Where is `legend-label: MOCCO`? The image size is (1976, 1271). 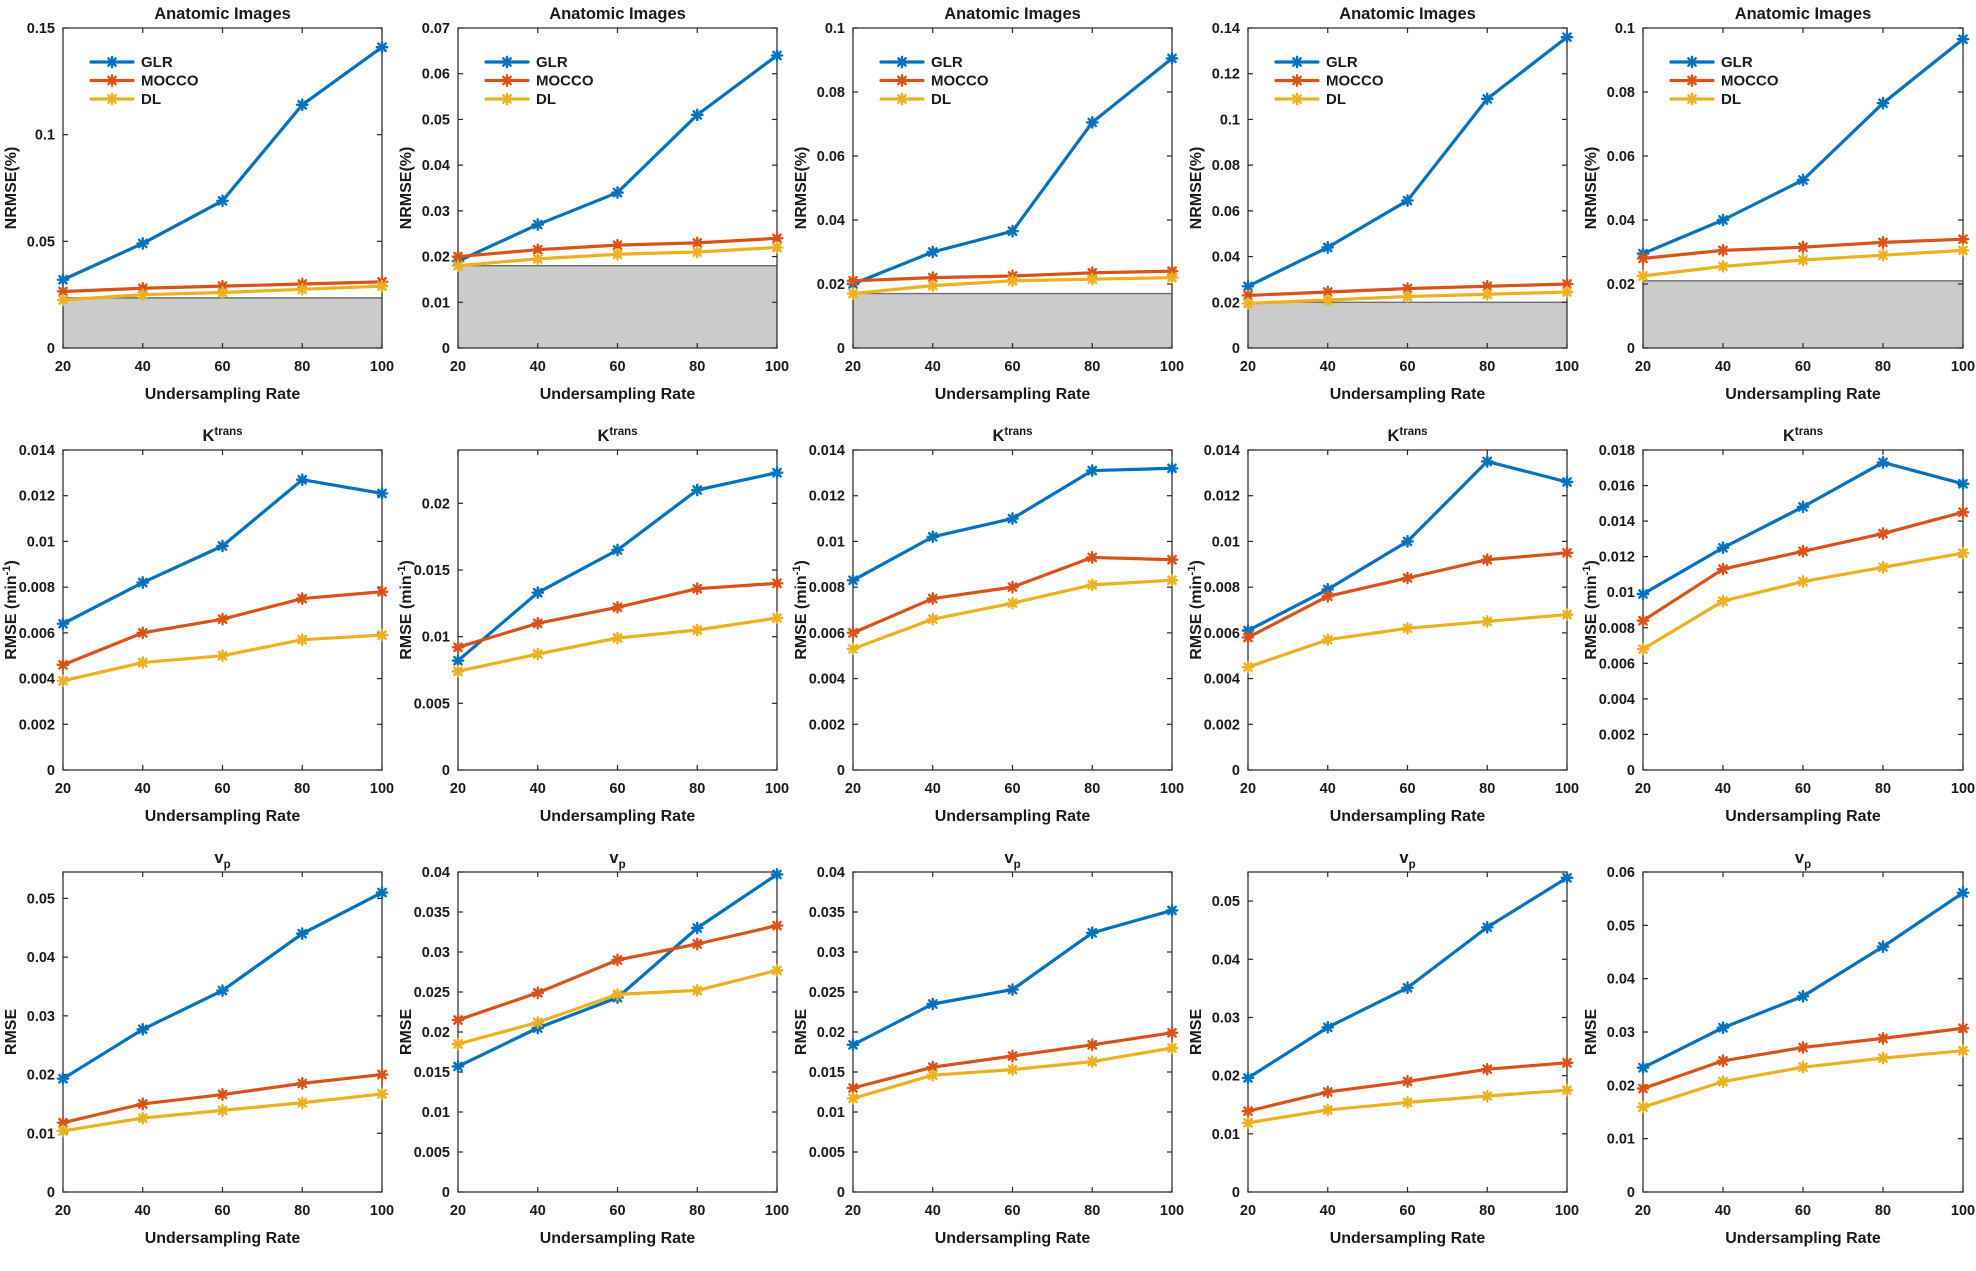
legend-label: MOCCO is located at coordinates (960, 81).